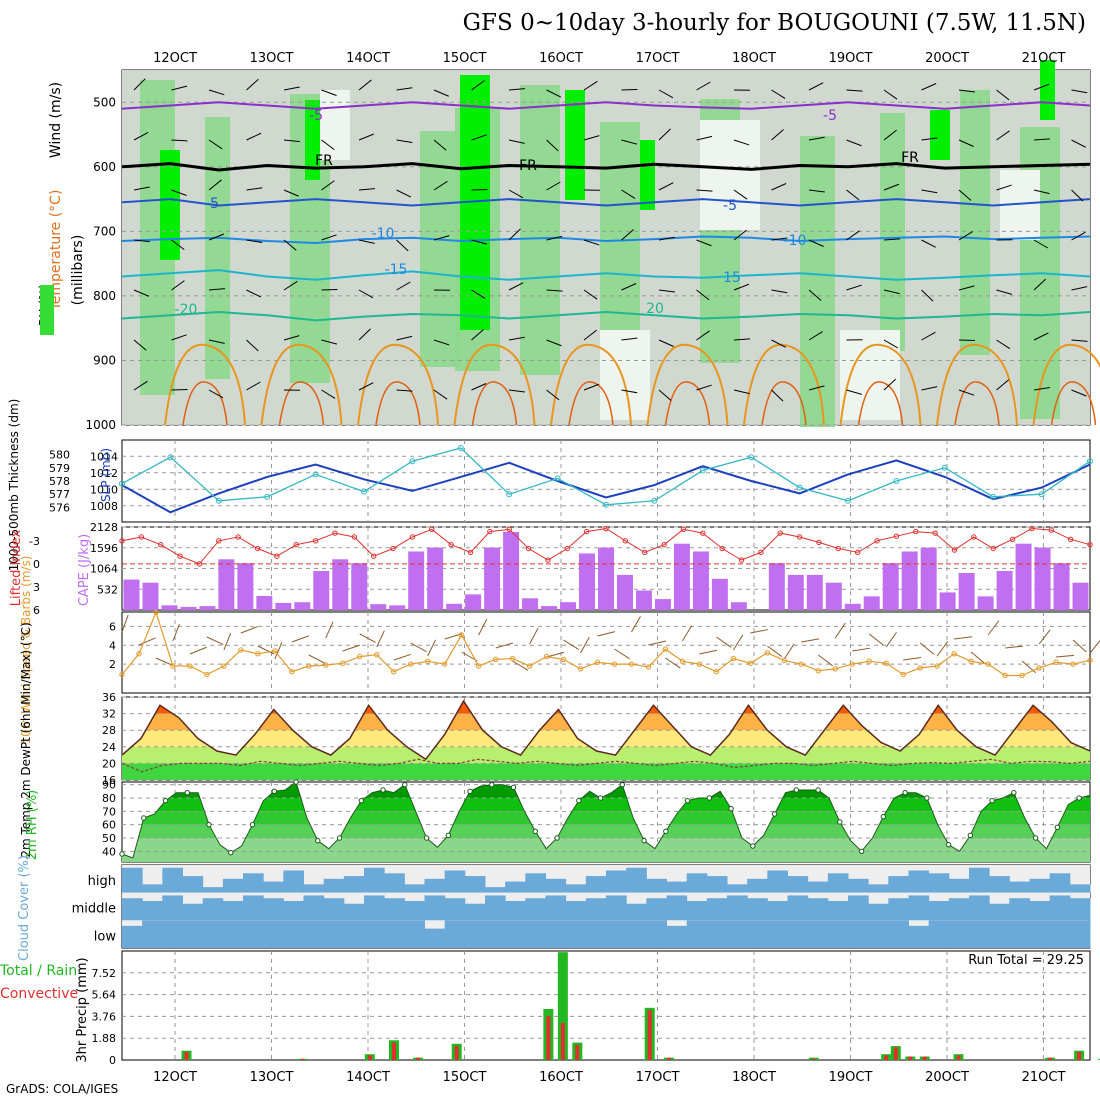 Image resolution: width=1100 pixels, height=1100 pixels. What do you see at coordinates (175, 58) in the screenshot?
I see `x-tick-top: 12OCT` at bounding box center [175, 58].